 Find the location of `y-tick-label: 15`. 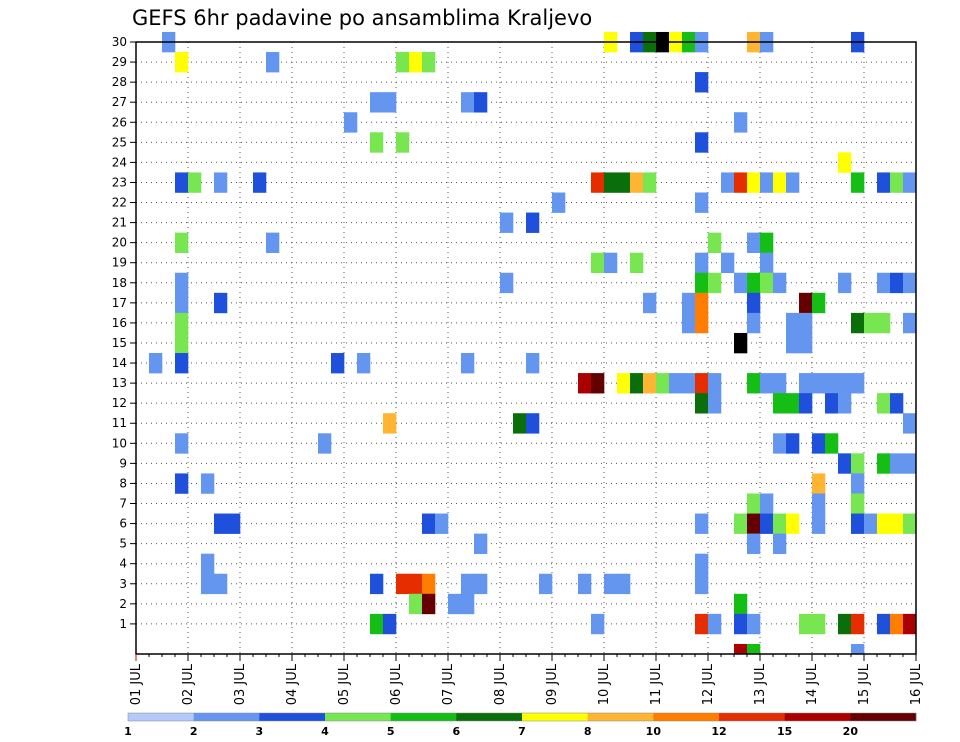

y-tick-label: 15 is located at coordinates (119, 343).